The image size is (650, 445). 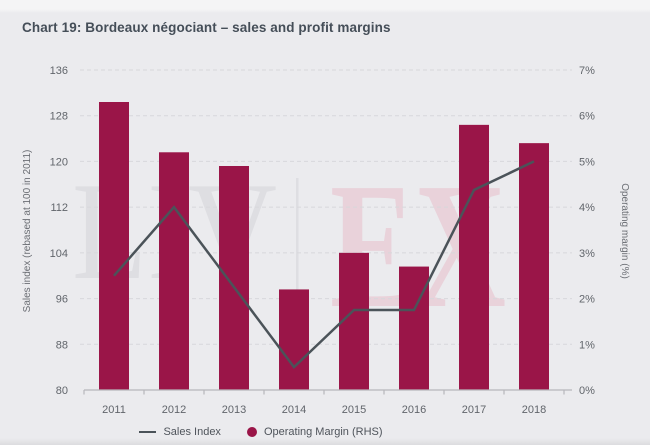 I want to click on svg-text: 5%, so click(x=587, y=162).